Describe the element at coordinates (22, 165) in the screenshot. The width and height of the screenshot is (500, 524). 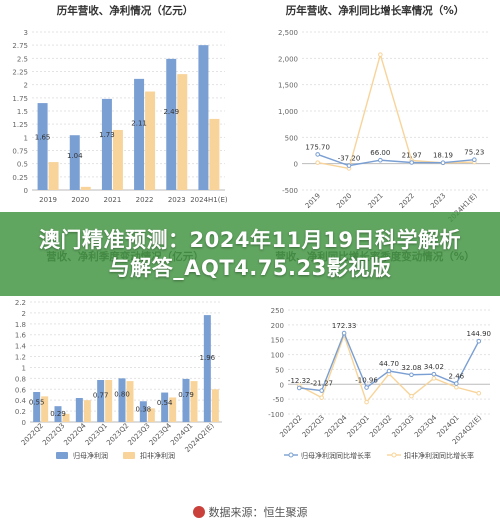
I see `y-tick-label: 0.5` at that location.